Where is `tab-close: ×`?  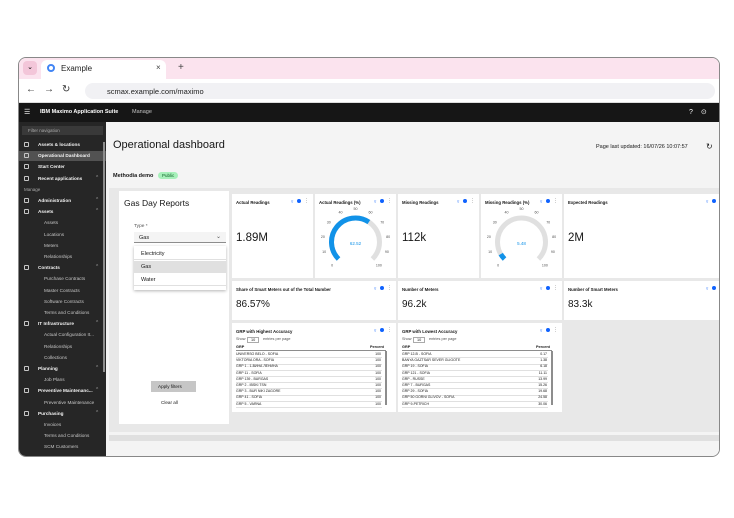
tab-close: × is located at coordinates (158, 67).